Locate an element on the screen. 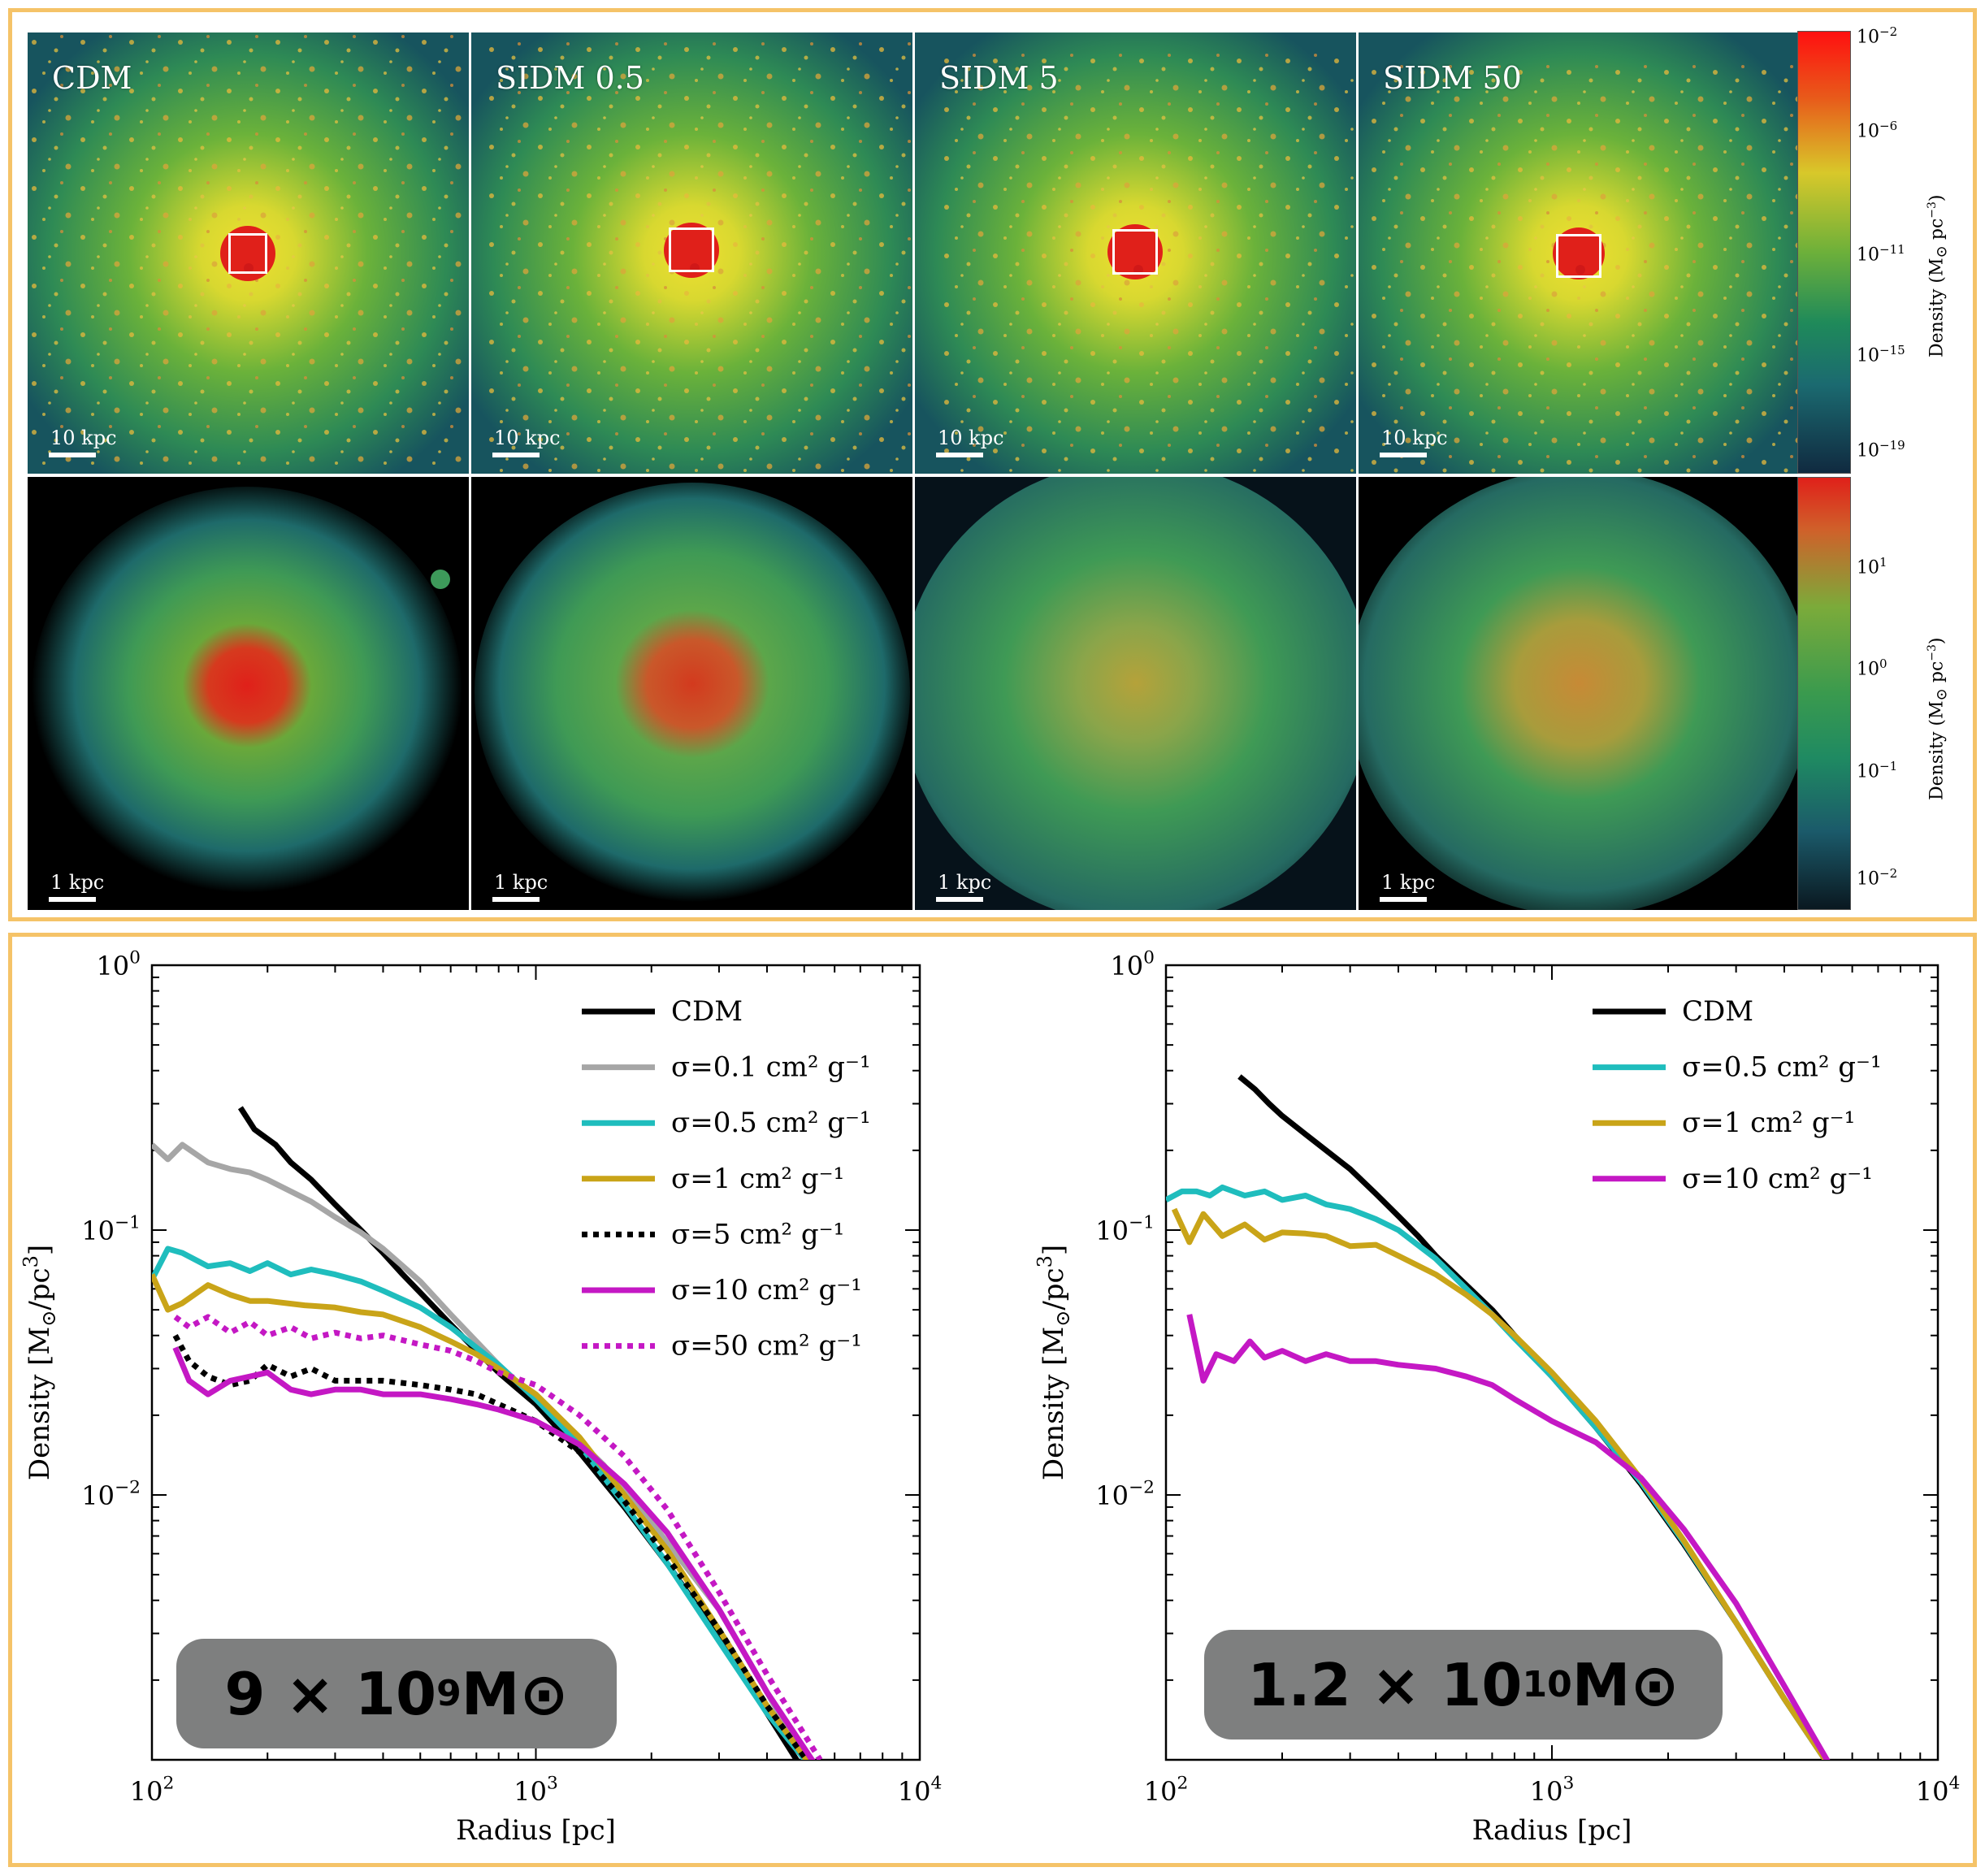 Image resolution: width=1985 pixels, height=1876 pixels. tick-exp: −11 is located at coordinates (1892, 250).